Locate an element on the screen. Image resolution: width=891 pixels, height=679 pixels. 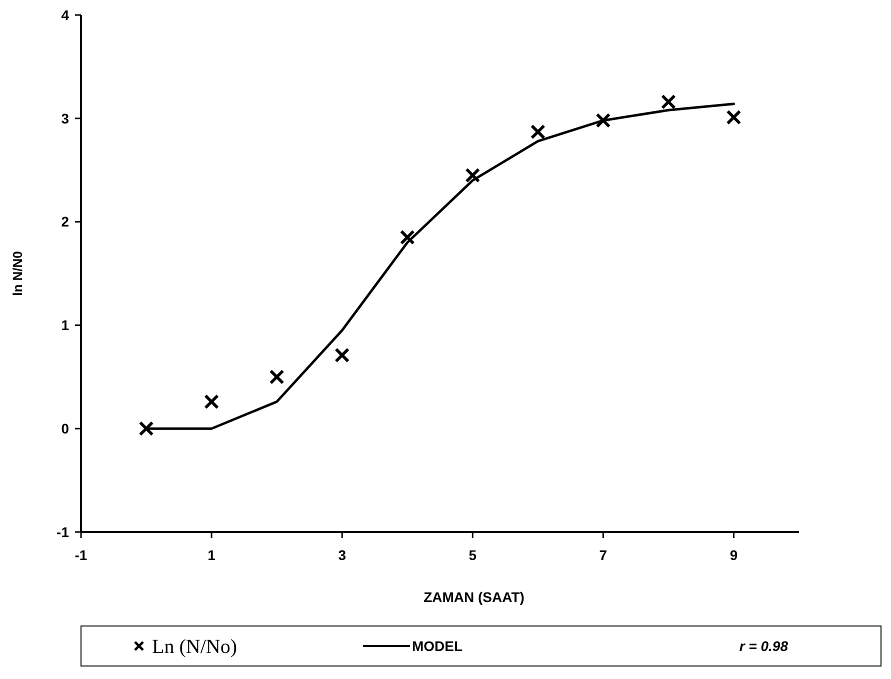
x-tick-label: 1 is located at coordinates (212, 555).